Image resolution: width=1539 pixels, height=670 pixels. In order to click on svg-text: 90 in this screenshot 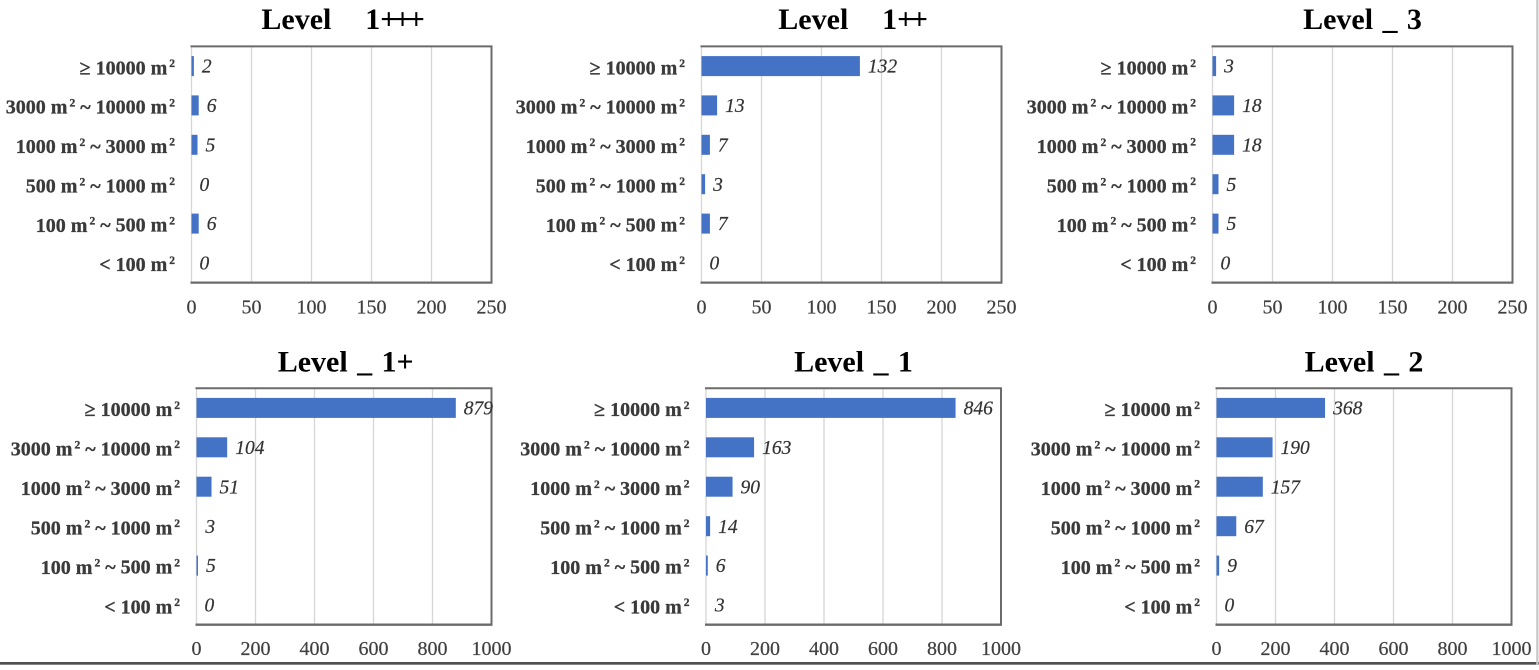, I will do `click(751, 487)`.